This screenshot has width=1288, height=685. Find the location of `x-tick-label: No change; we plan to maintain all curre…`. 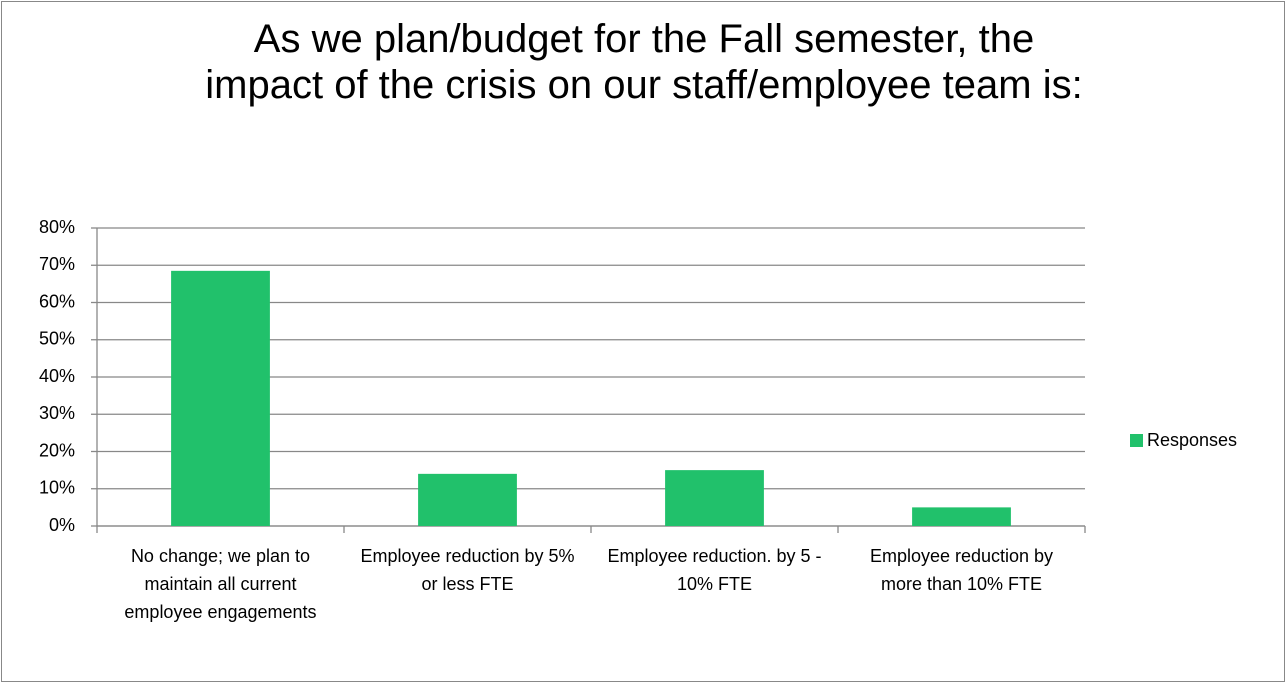

x-tick-label: No change; we plan to maintain all curre… is located at coordinates (220, 584).